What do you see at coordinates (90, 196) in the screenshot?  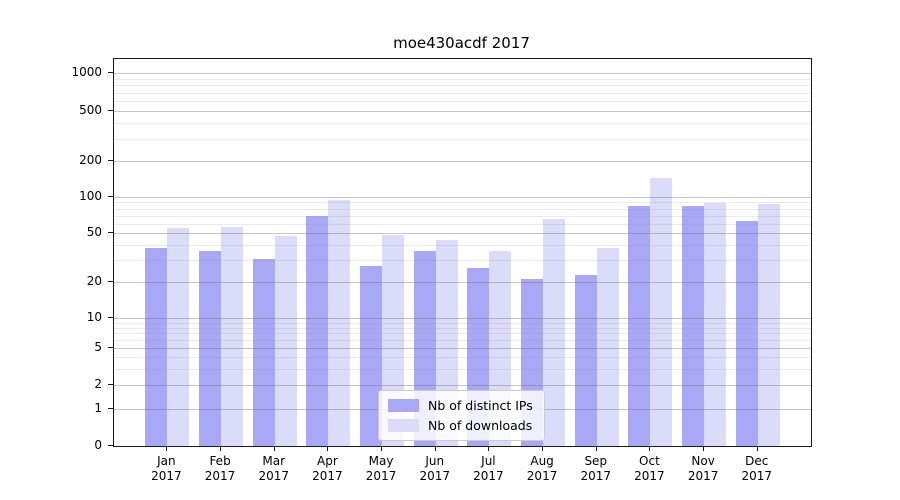 I see `y-tick-label-100: 100` at bounding box center [90, 196].